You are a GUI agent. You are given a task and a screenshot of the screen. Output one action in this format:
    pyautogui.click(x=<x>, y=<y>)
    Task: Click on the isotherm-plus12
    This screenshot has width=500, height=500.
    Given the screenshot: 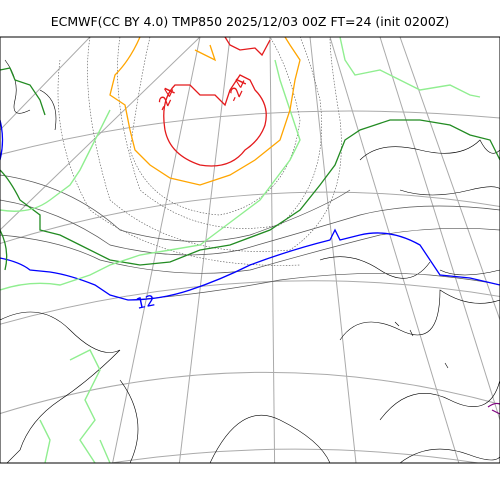 What is the action you would take?
    pyautogui.click(x=250, y=264)
    